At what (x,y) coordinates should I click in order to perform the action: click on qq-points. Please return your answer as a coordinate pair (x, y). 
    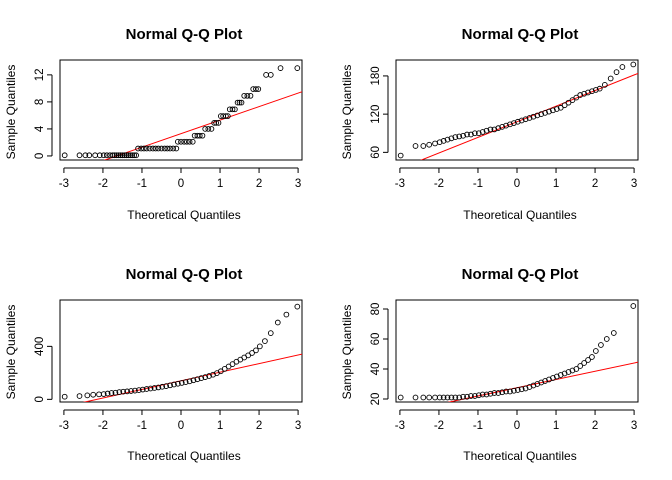
    Looking at the image, I should click on (517, 352).